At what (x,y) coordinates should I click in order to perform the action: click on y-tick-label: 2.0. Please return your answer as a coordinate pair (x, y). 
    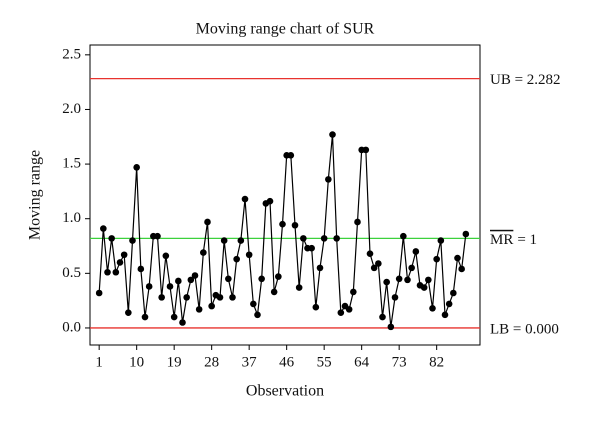
    Looking at the image, I should click on (71, 109).